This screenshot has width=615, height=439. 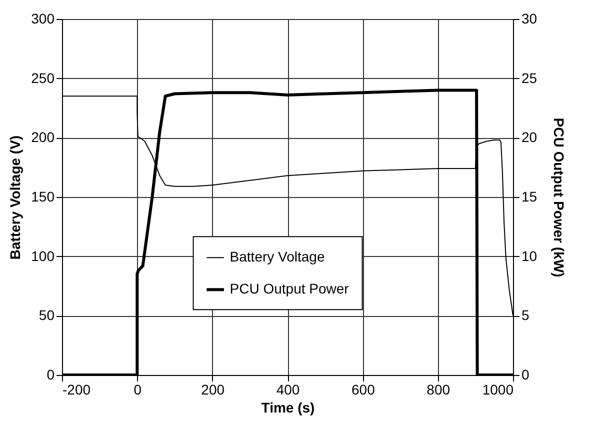 I want to click on x-tick-label: 400, so click(x=288, y=390).